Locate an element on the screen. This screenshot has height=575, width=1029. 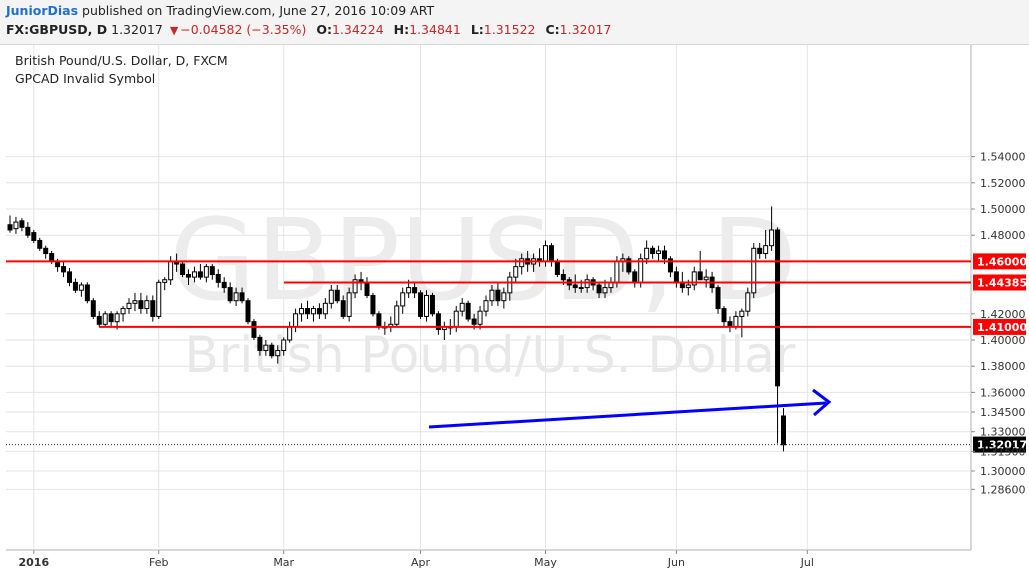
price-tick-label: 1.34500 is located at coordinates (1003, 412).